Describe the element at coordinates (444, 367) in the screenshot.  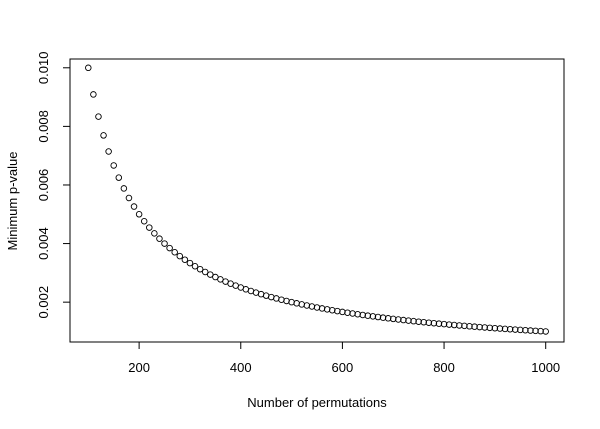
I see `x-tick-label: 800` at that location.